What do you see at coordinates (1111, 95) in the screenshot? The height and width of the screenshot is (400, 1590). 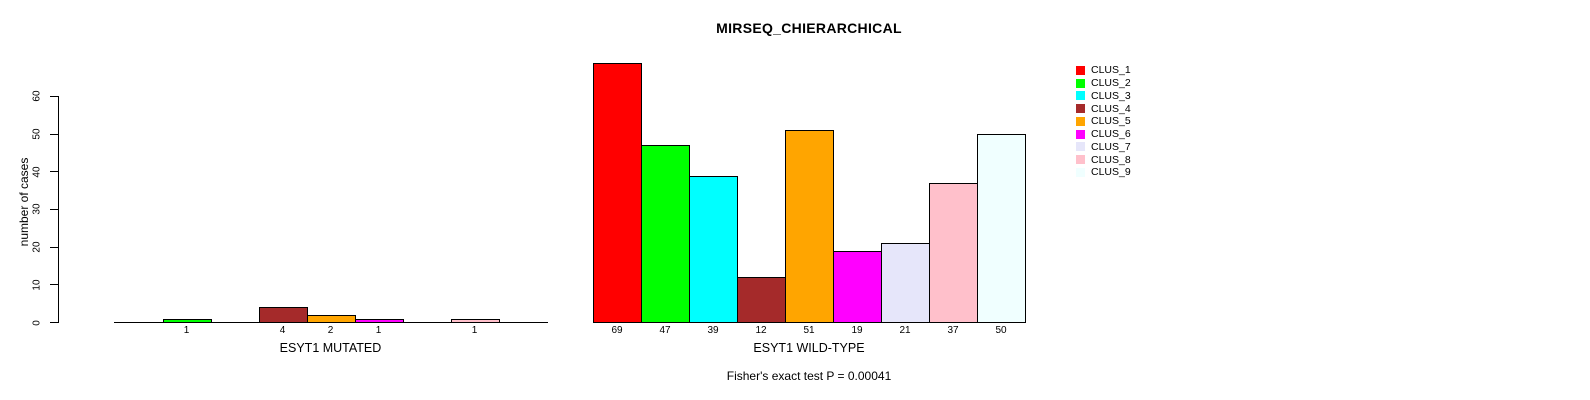 I see `legend-label: CLUS_3` at bounding box center [1111, 95].